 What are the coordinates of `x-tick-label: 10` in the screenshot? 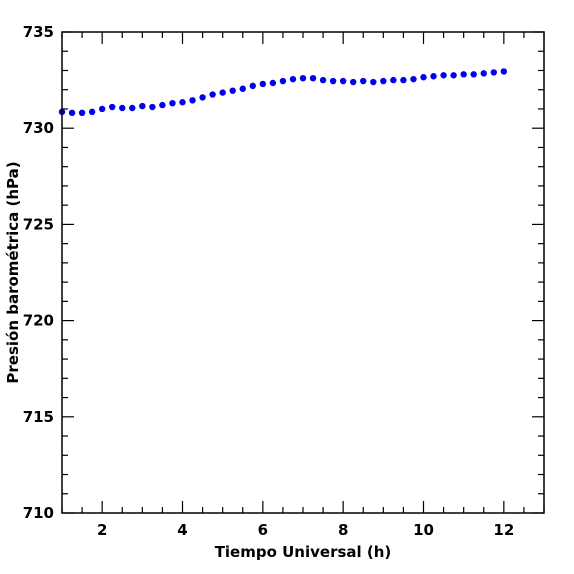 It's located at (423, 530).